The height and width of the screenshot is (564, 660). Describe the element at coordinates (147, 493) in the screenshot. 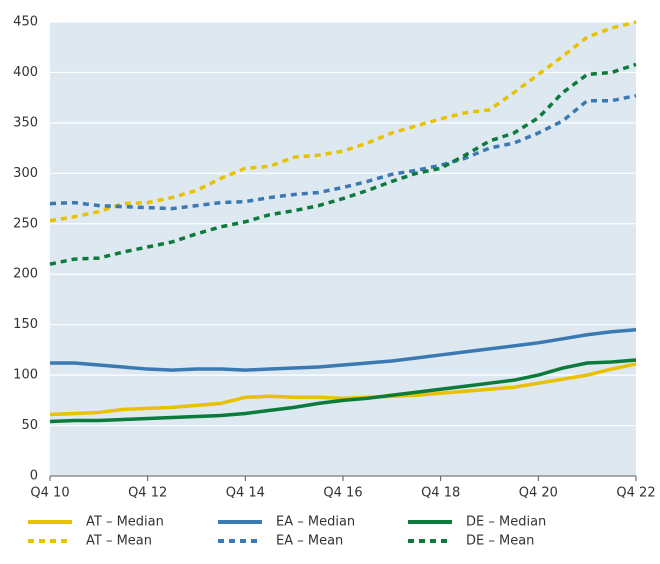

I see `x-tick-label: Q4 12` at that location.